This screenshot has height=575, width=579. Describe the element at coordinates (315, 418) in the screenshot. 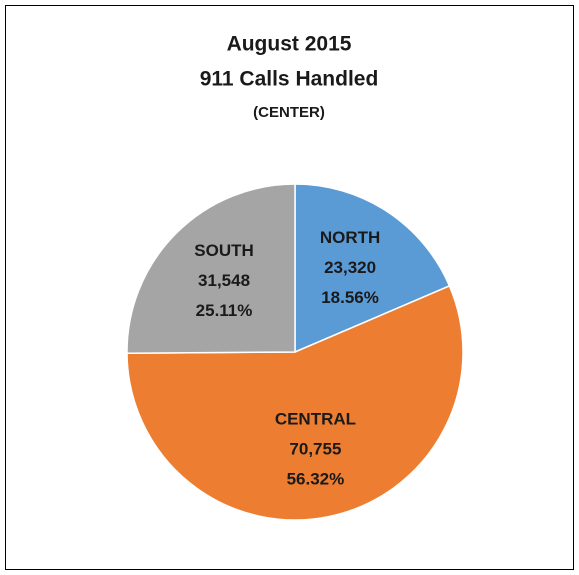

I see `slice-category: CENTRAL` at that location.